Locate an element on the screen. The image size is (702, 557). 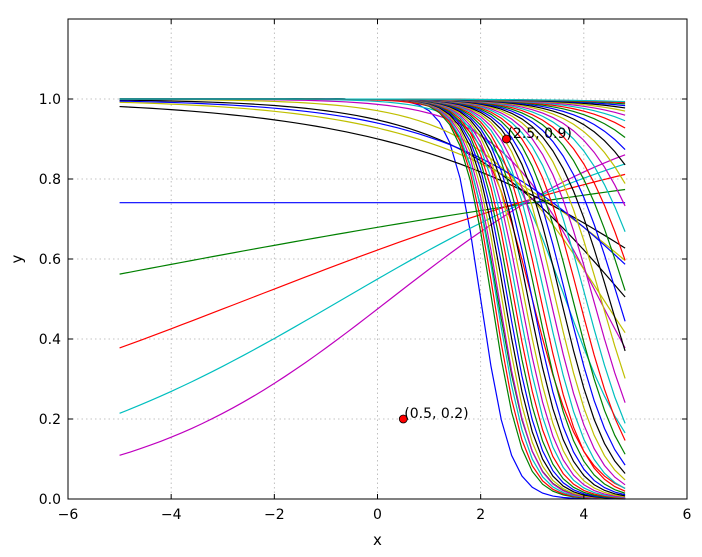
y-tick-label: 0.2 is located at coordinates (50, 420).